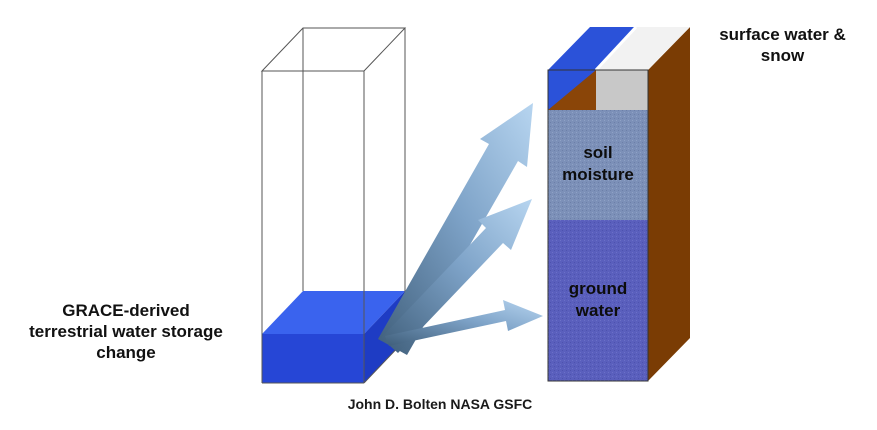 The height and width of the screenshot is (430, 877). I want to click on surface-water-label: surface water & snow, so click(782, 45).